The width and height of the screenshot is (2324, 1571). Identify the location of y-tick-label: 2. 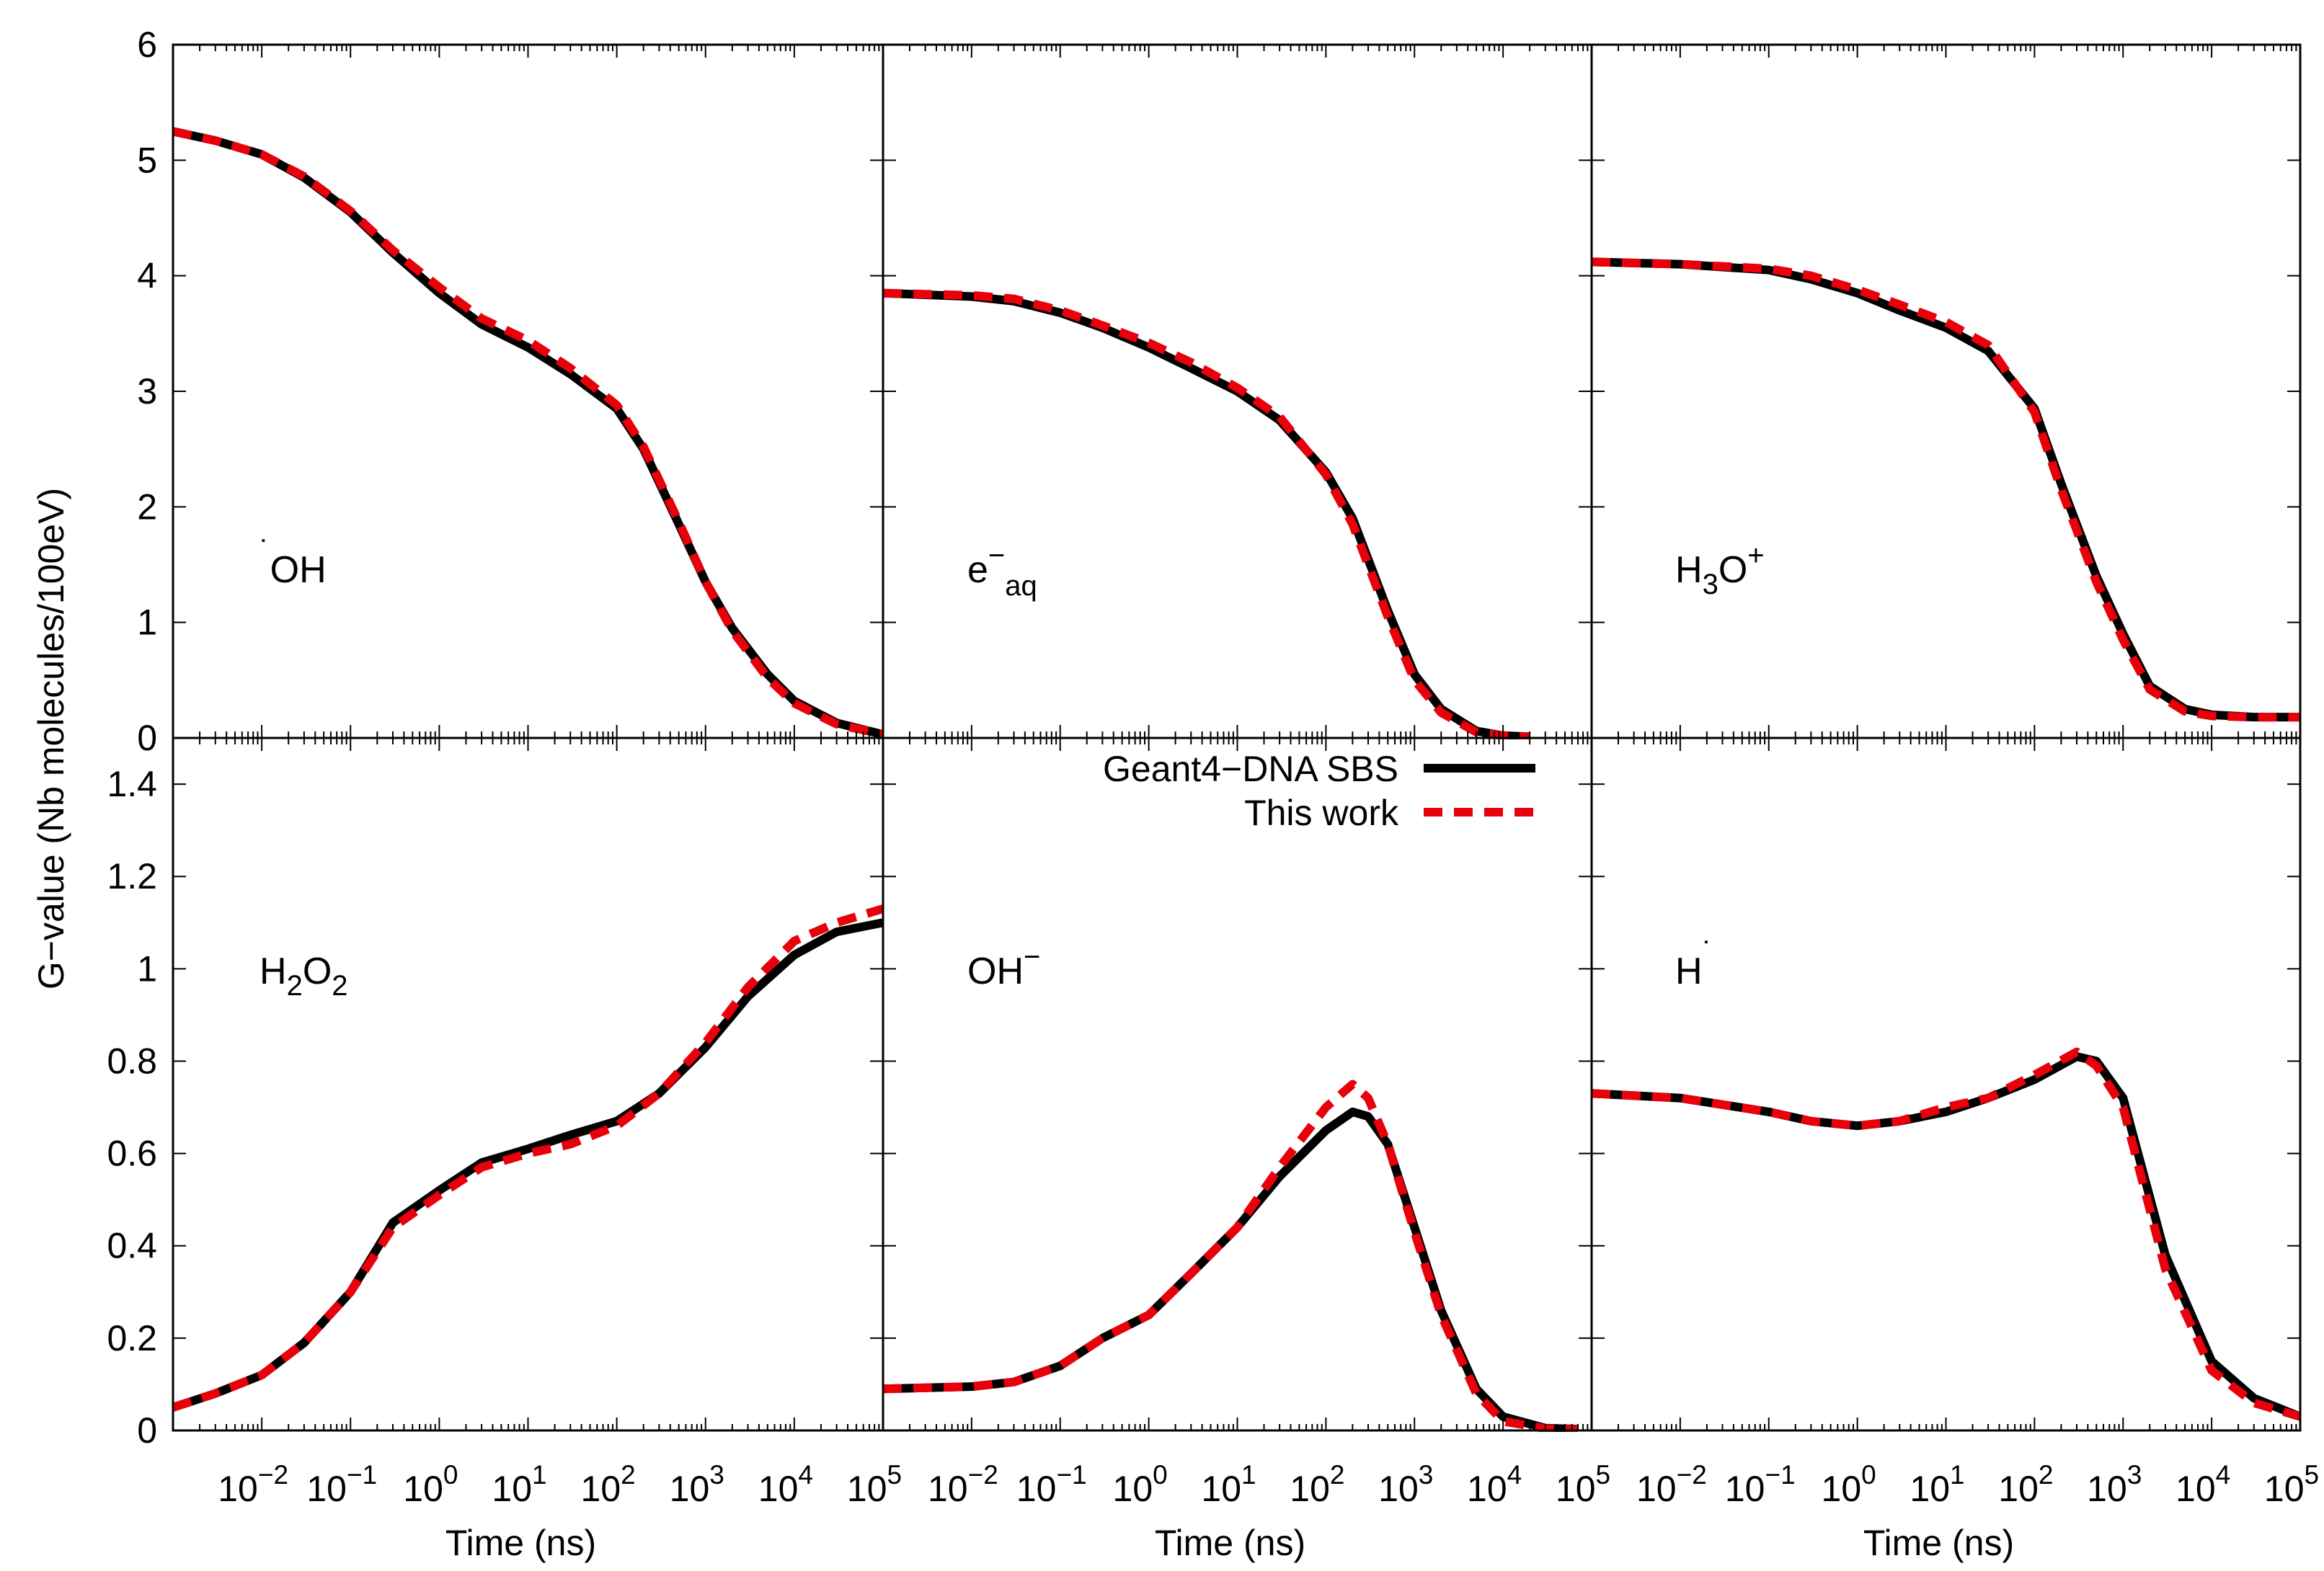
(147, 506).